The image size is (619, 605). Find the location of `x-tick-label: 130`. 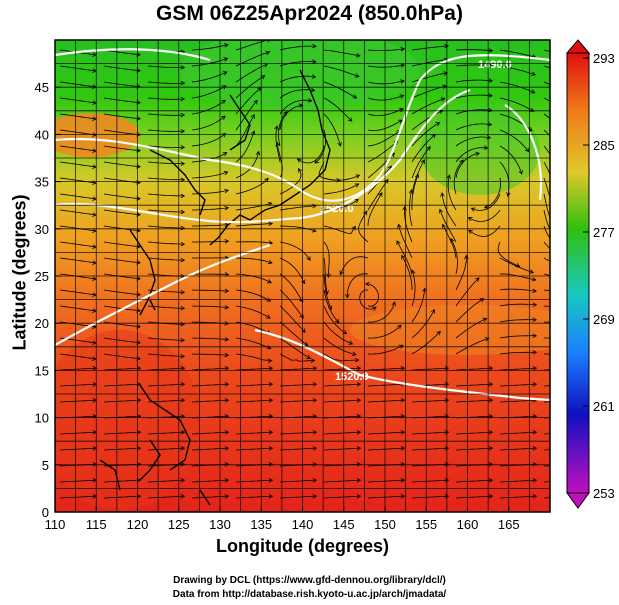

x-tick-label: 130 is located at coordinates (220, 524).